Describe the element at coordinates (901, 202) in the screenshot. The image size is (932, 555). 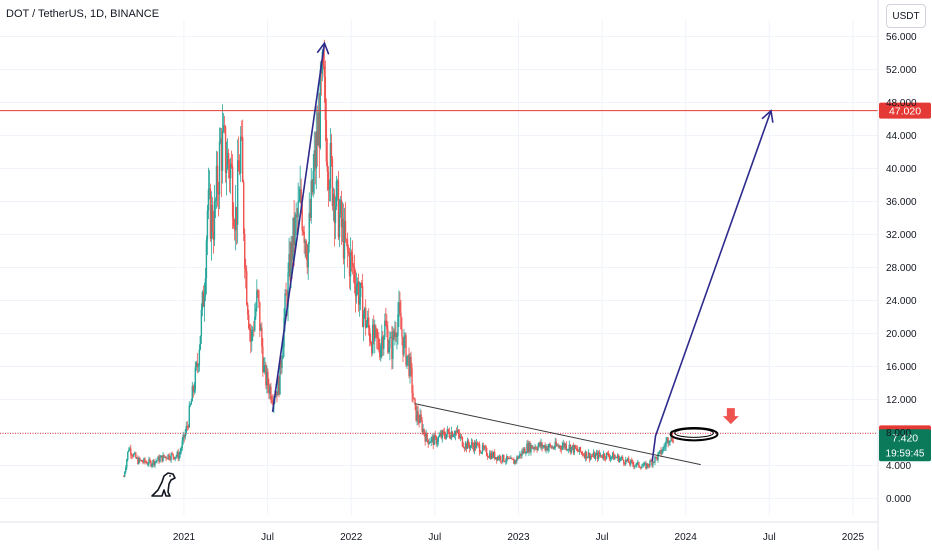
I see `y-tick-label: 36.000` at that location.